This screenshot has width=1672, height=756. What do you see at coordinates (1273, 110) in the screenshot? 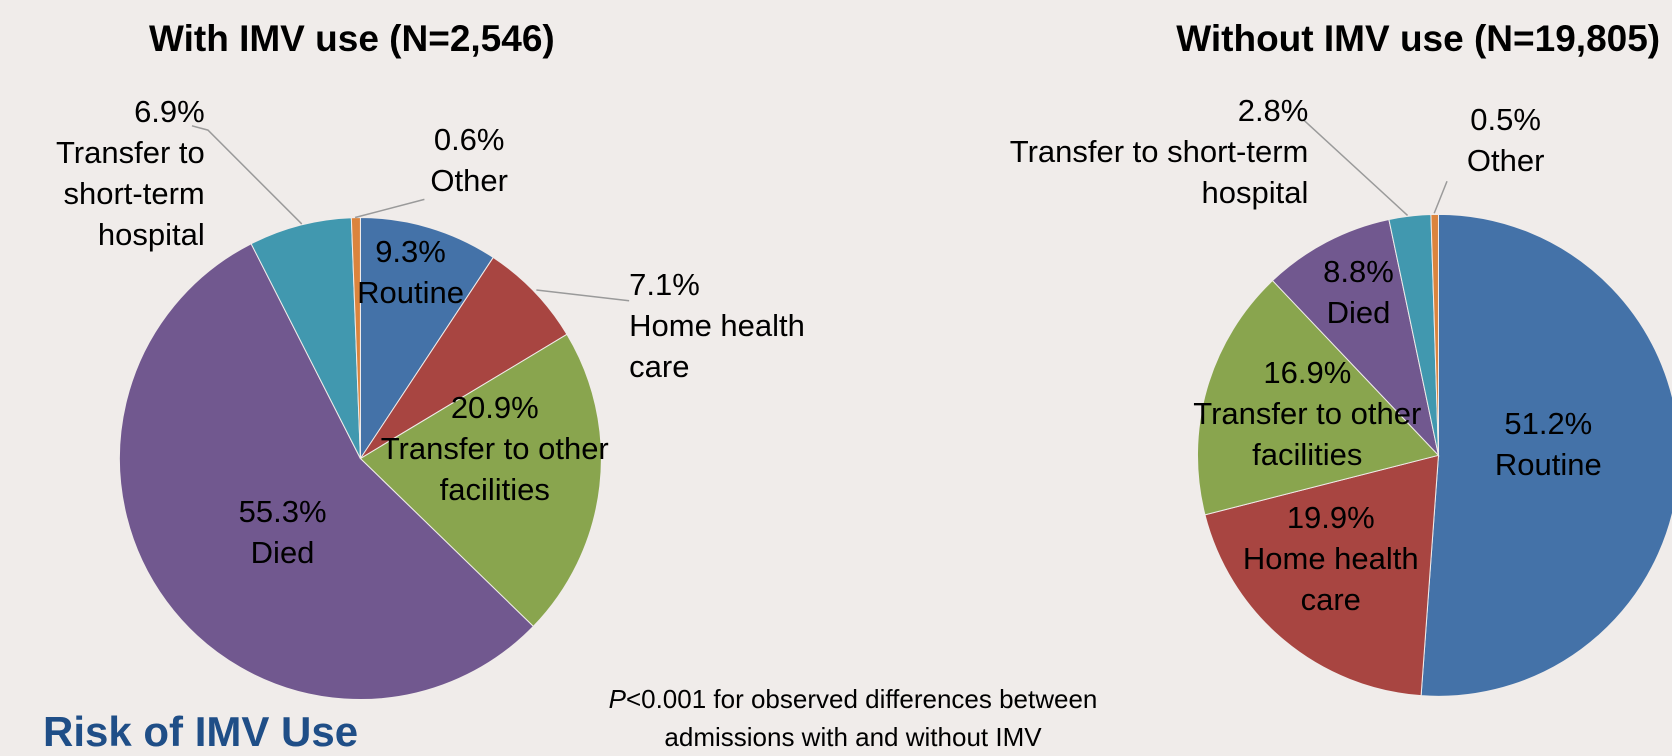
I see `slice-value-label: 2.8%` at bounding box center [1273, 110].